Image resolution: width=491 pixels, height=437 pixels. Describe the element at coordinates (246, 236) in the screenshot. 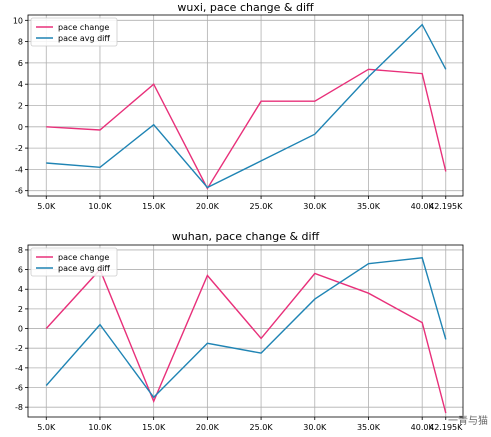

I see `chart-title: wuhan, pace change & diff` at that location.